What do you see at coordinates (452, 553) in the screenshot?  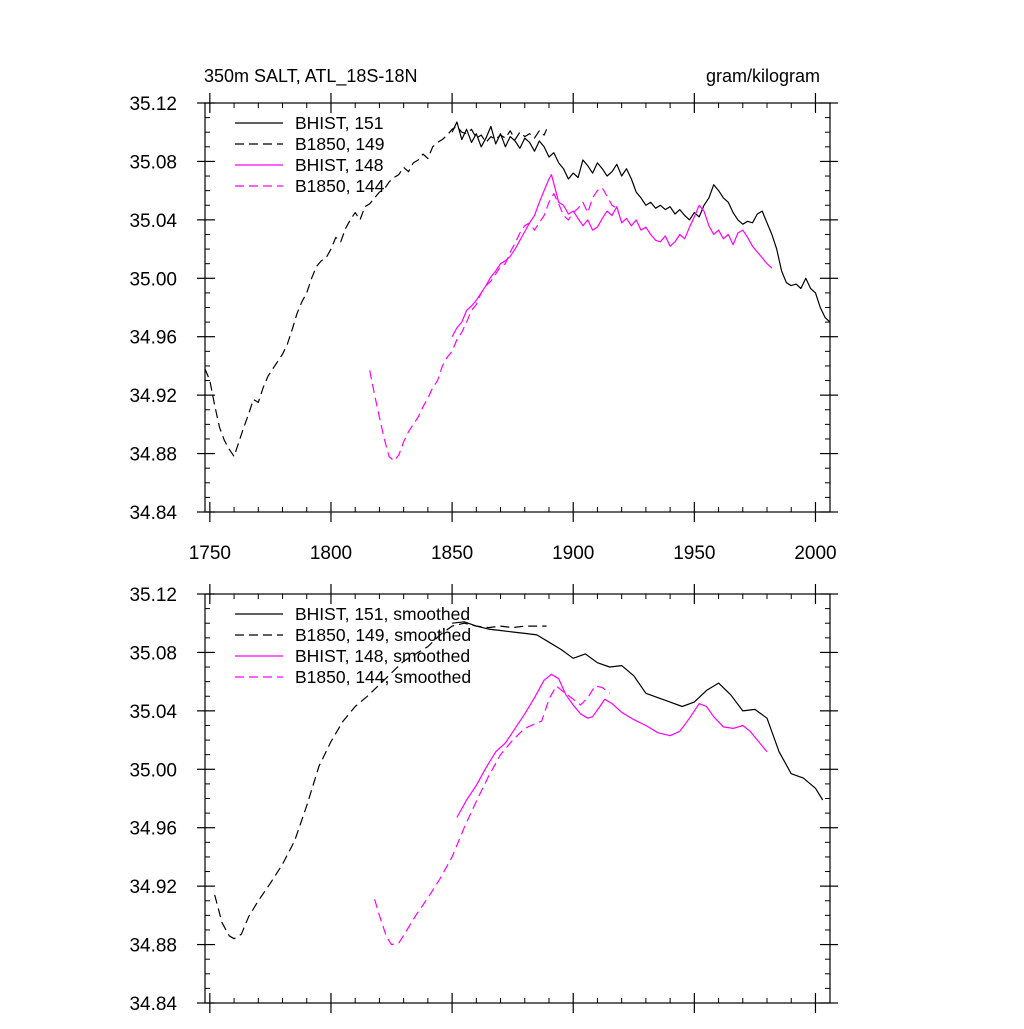 I see `x-tick-label: 1850` at bounding box center [452, 553].